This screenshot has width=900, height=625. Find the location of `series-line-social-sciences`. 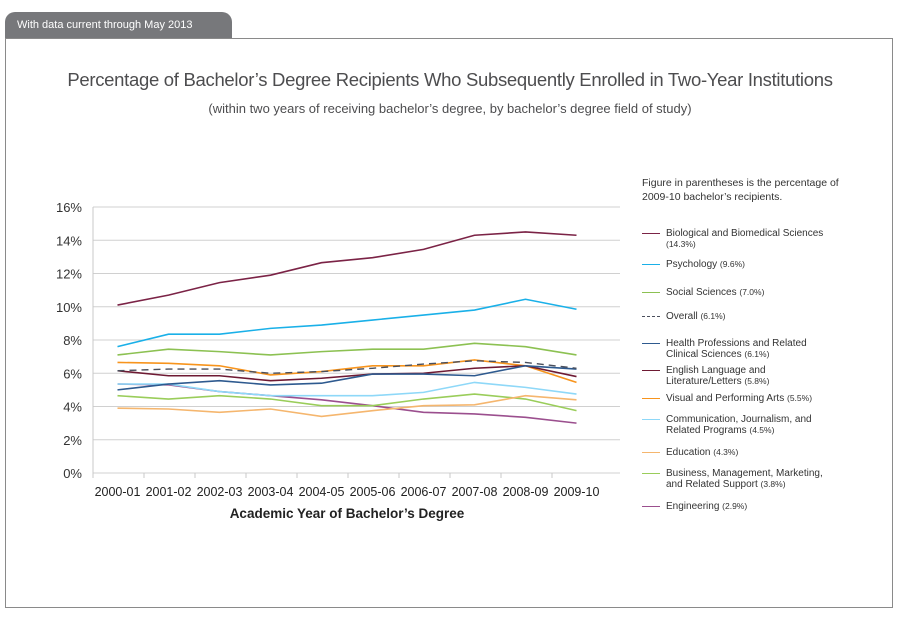

series-line-social-sciences is located at coordinates (347, 349).